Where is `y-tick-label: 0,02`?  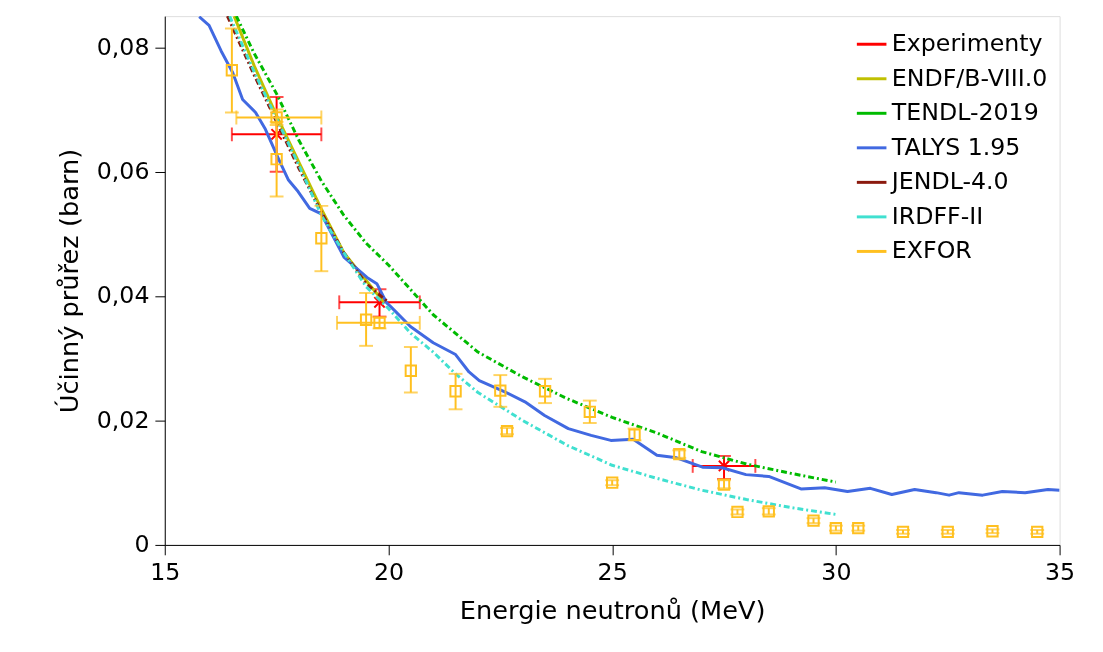
y-tick-label: 0,02 is located at coordinates (123, 419).